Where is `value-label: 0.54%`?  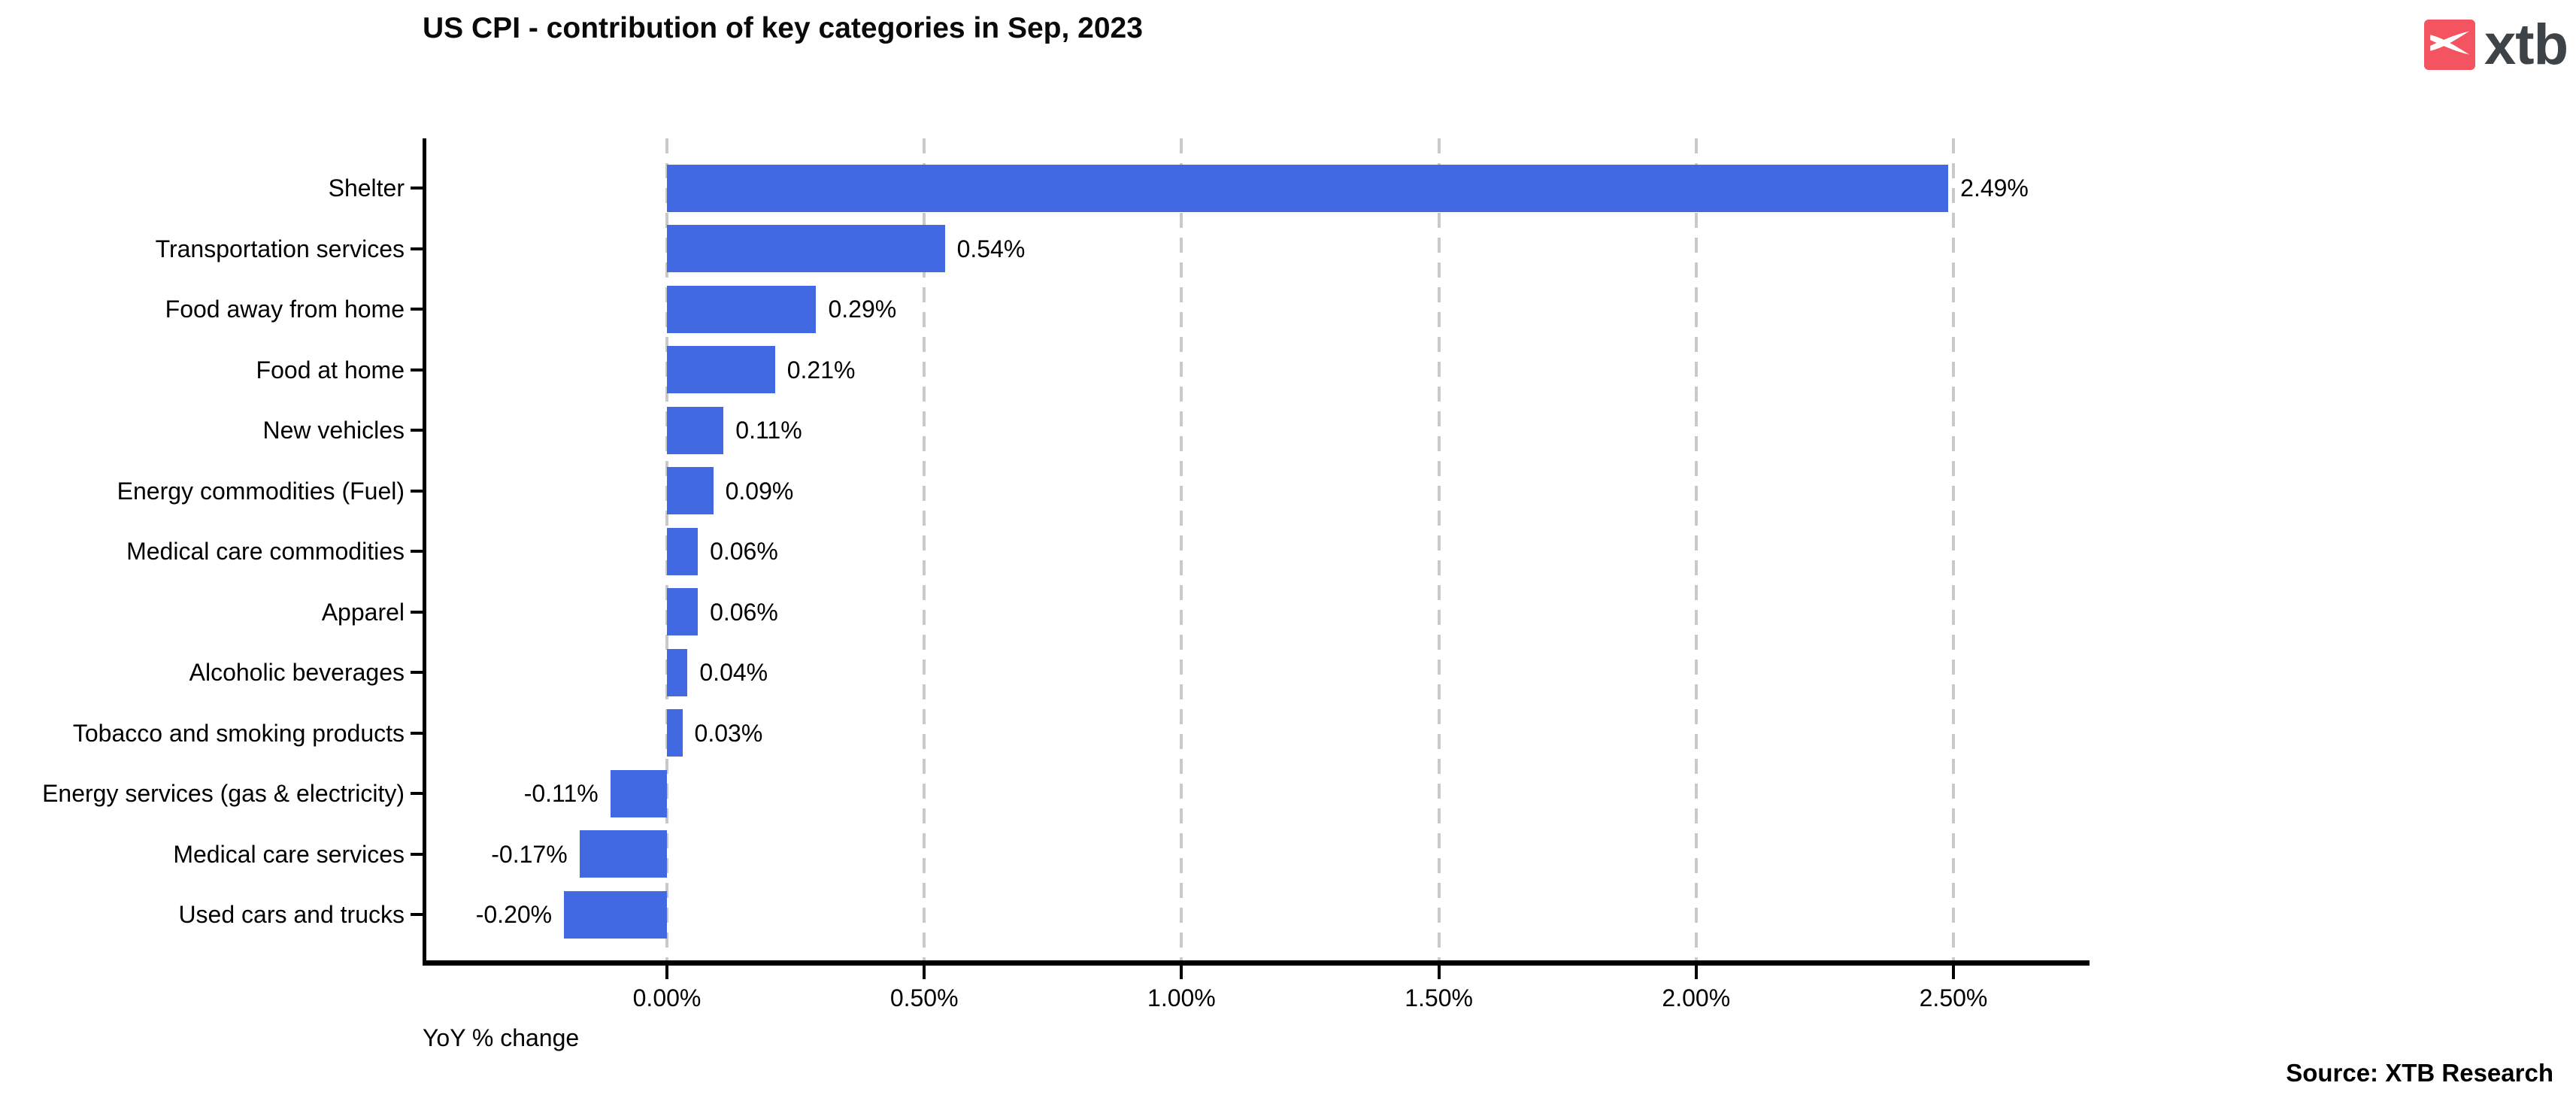
value-label: 0.54% is located at coordinates (991, 248).